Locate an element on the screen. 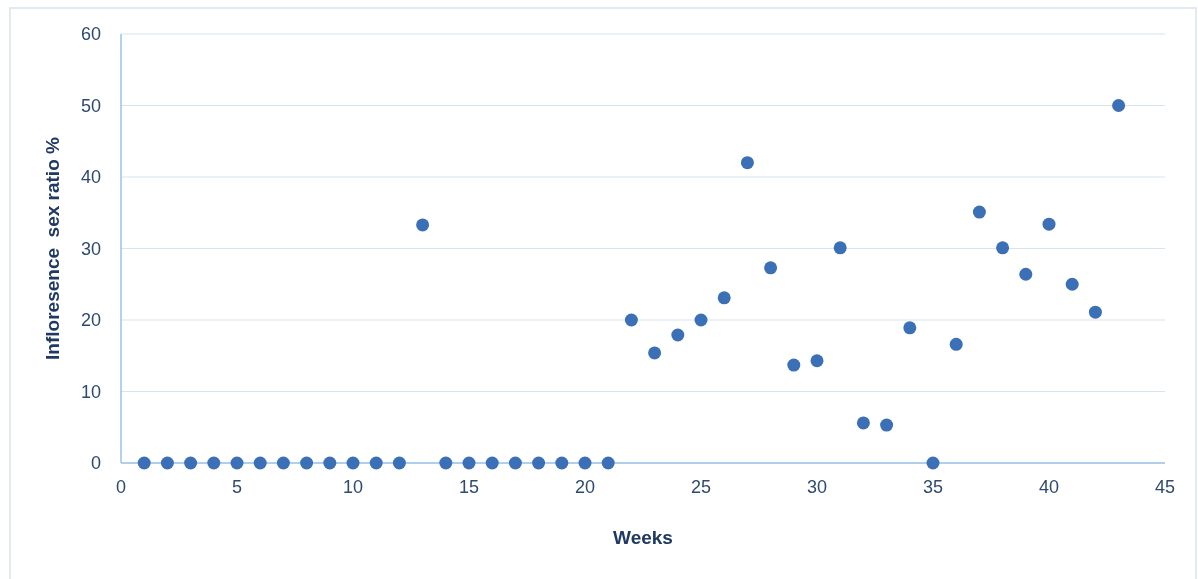 The height and width of the screenshot is (579, 1198). x-tick-label: 25 is located at coordinates (701, 487).